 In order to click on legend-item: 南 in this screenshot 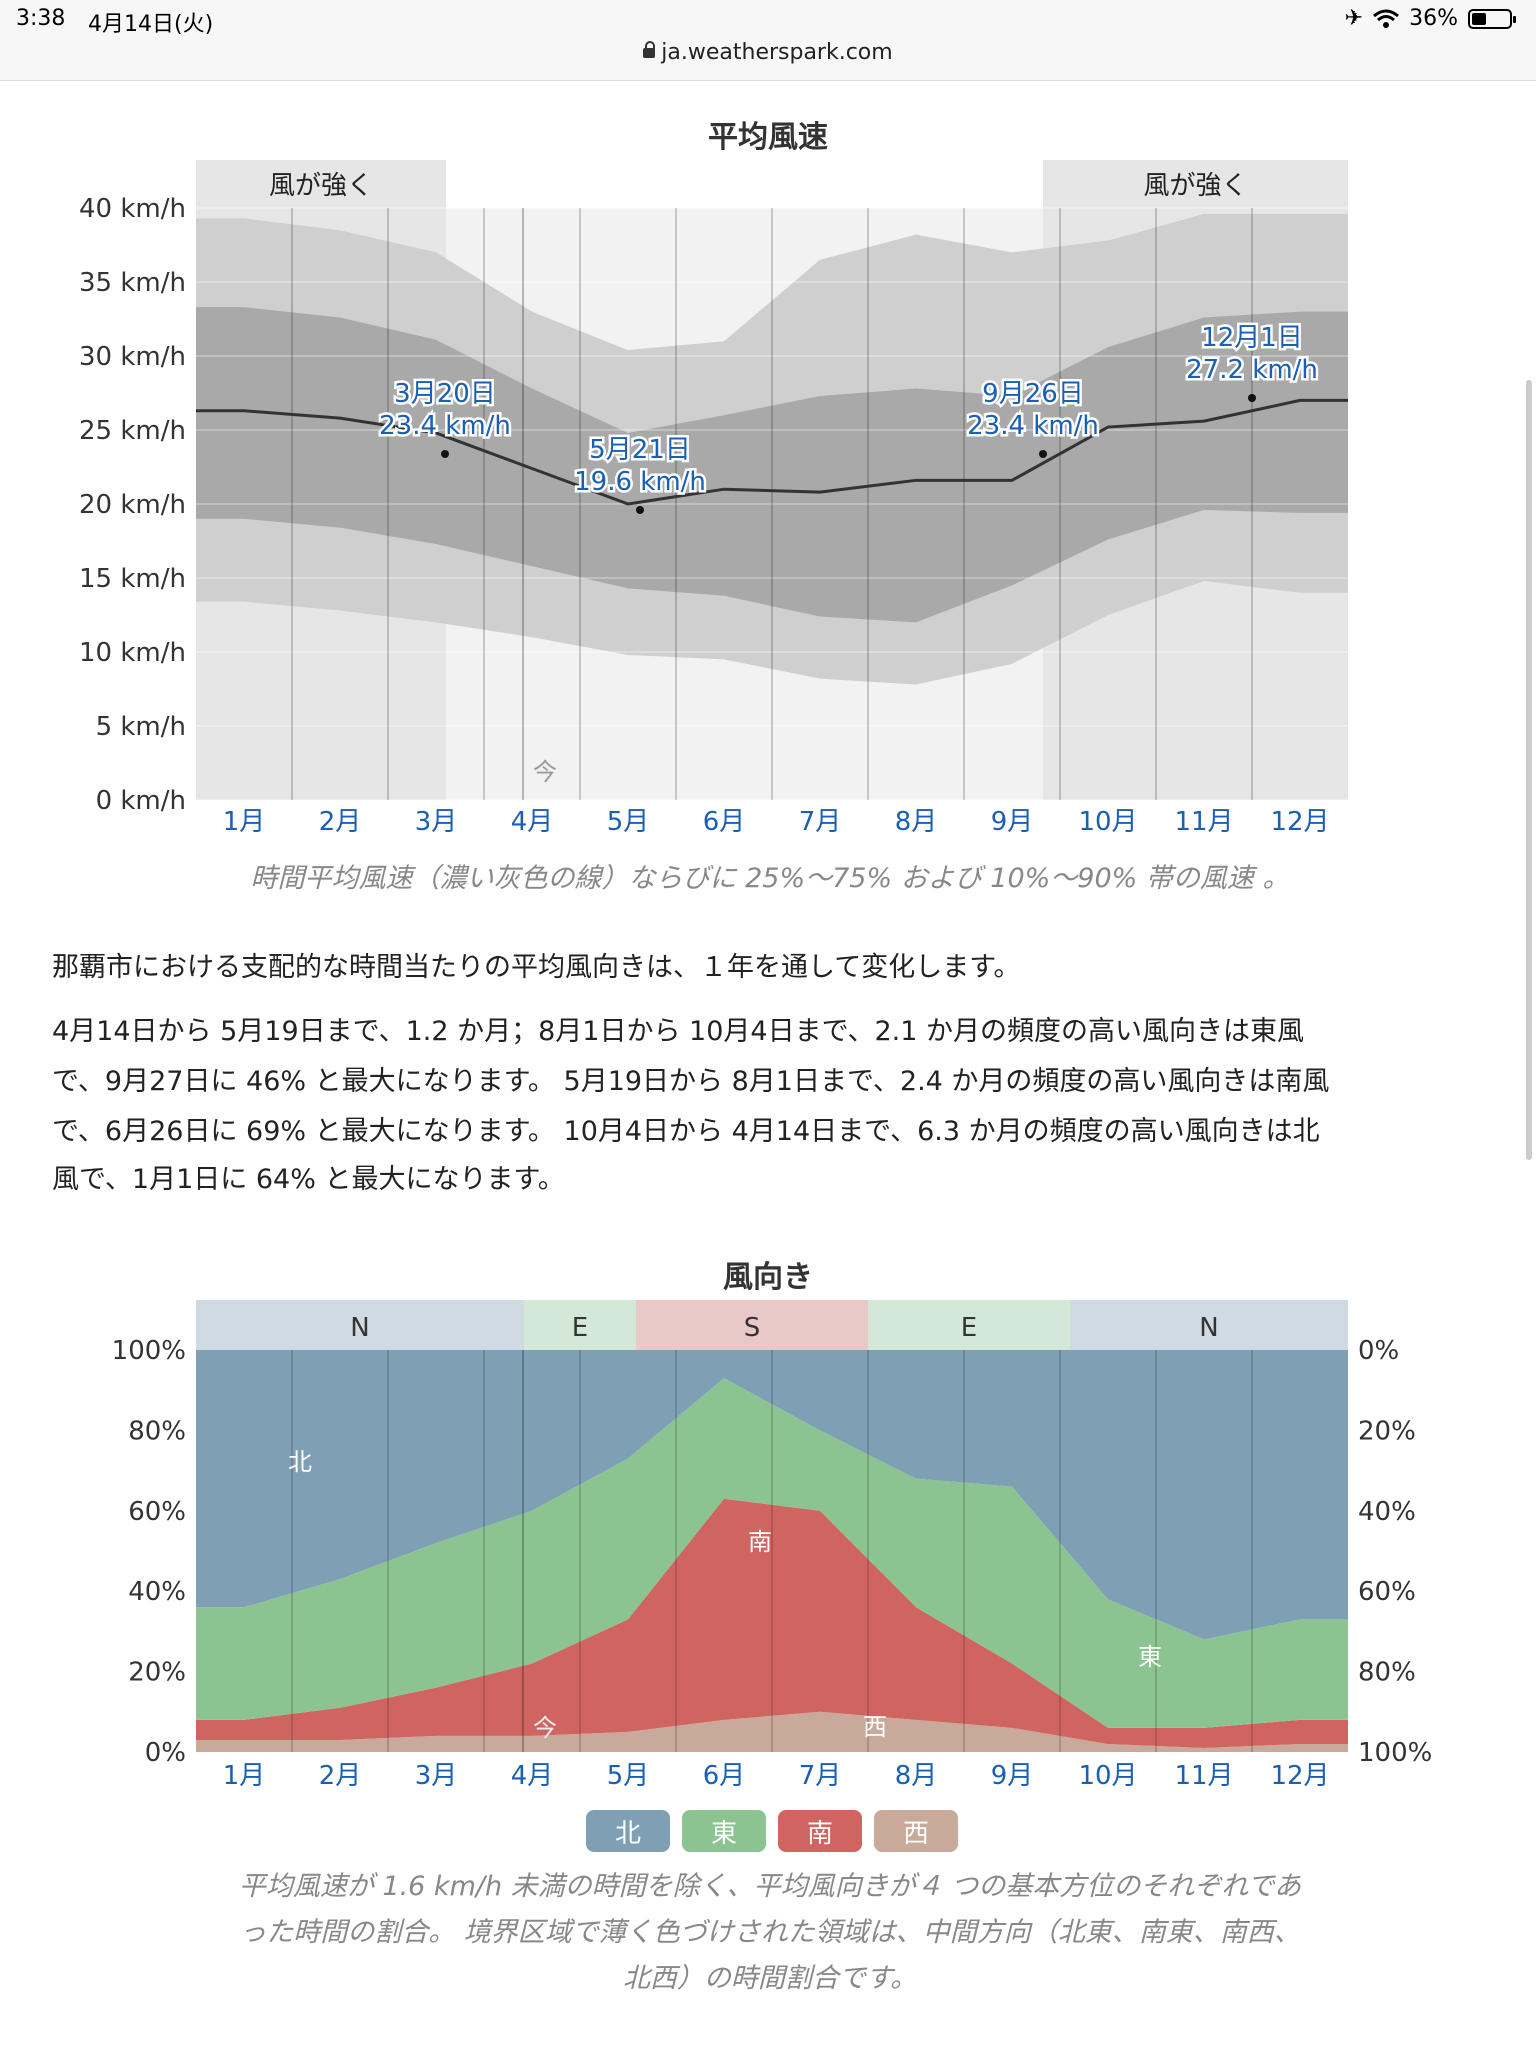, I will do `click(820, 1831)`.